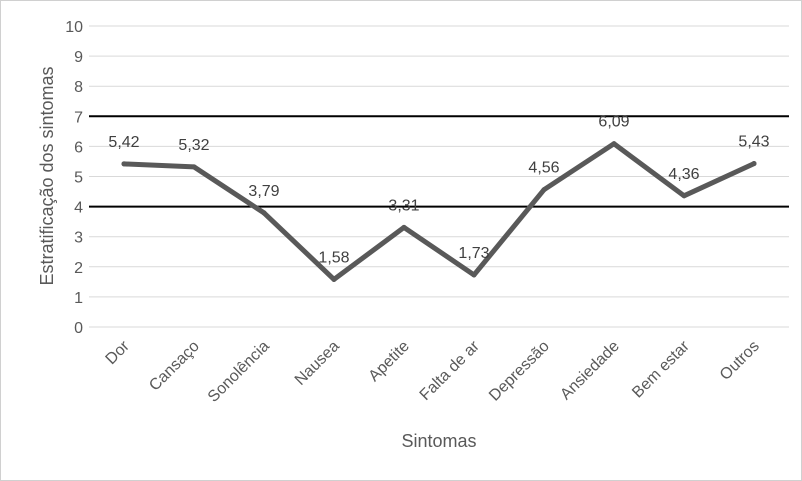 The image size is (802, 481). Describe the element at coordinates (450, 370) in the screenshot. I see `x-tick-label: Falta de ar` at that location.